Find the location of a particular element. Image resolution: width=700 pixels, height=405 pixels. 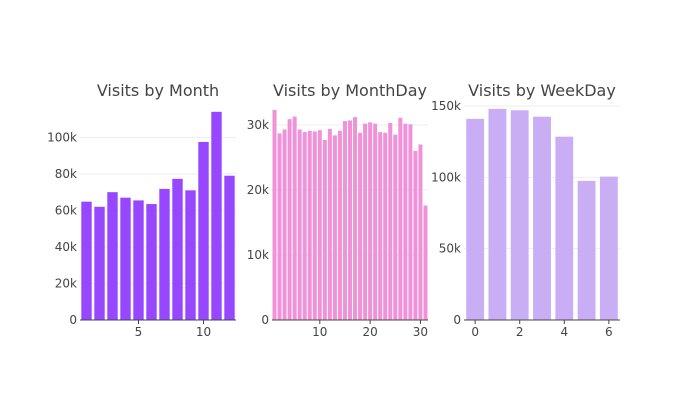

chart-title: Visits by MonthDay is located at coordinates (350, 90).